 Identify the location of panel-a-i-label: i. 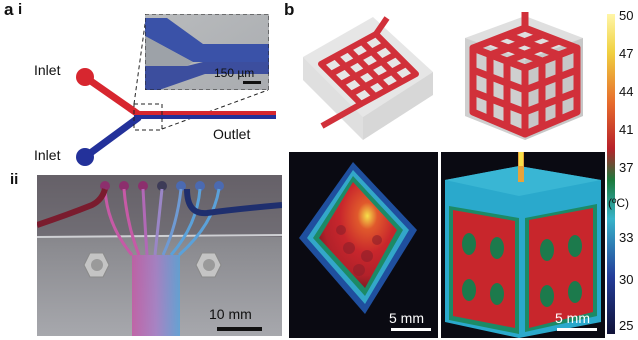
(20, 9).